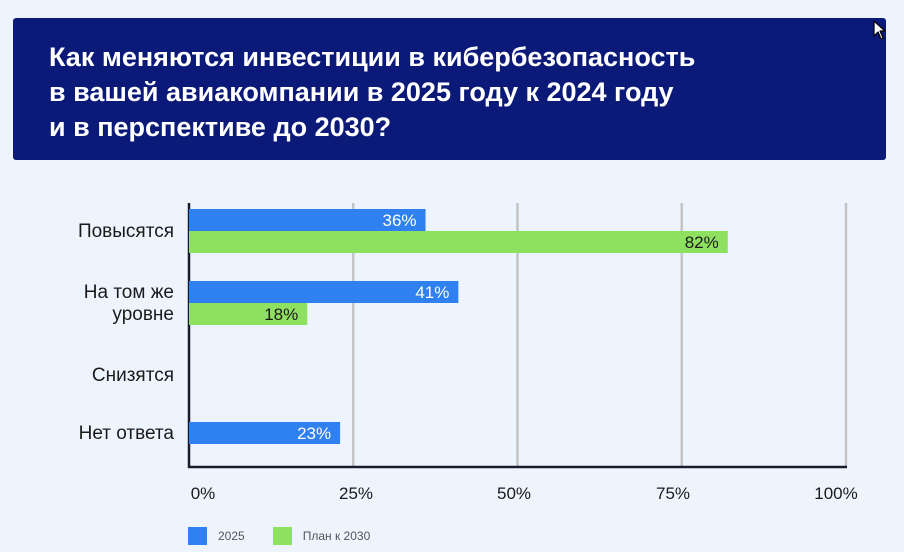 This screenshot has height=552, width=904. What do you see at coordinates (336, 536) in the screenshot?
I see `legend-label-2030: План к 2030` at bounding box center [336, 536].